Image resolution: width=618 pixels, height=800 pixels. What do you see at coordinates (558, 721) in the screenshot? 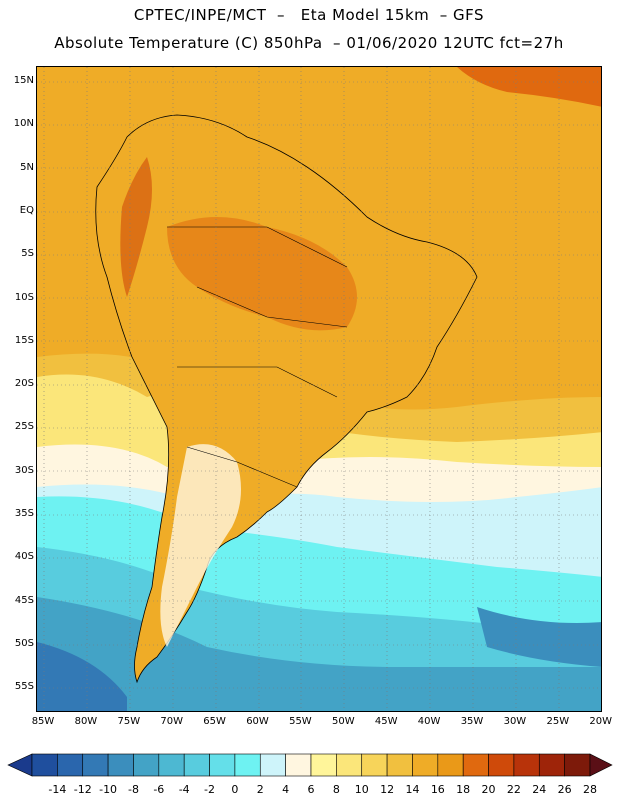
I see `lon-tick-label: 25W` at bounding box center [558, 721].